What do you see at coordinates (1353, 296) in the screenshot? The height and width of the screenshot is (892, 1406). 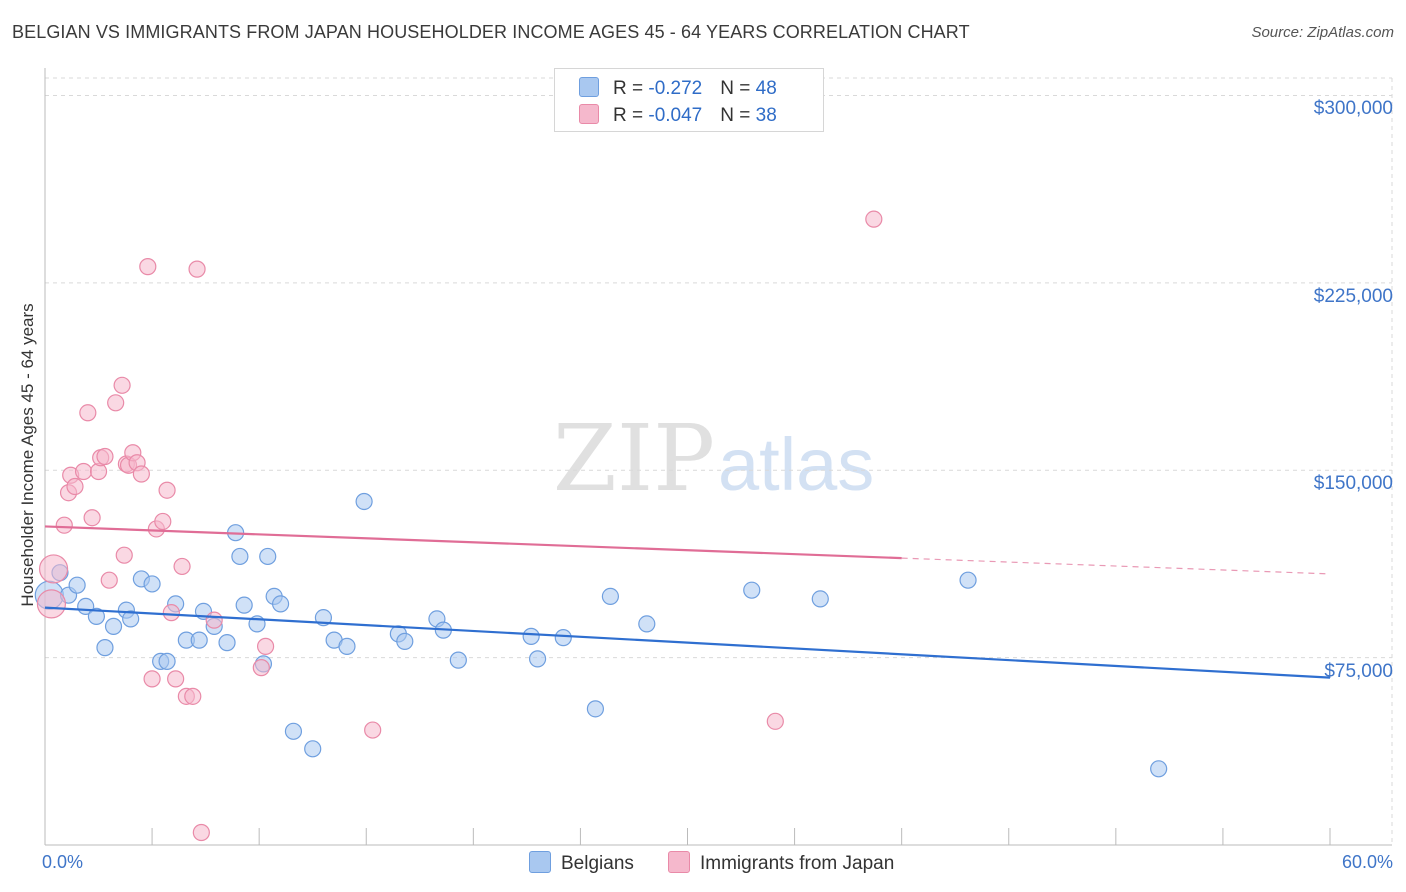 I see `y-tick-label: $225,000` at bounding box center [1353, 296].